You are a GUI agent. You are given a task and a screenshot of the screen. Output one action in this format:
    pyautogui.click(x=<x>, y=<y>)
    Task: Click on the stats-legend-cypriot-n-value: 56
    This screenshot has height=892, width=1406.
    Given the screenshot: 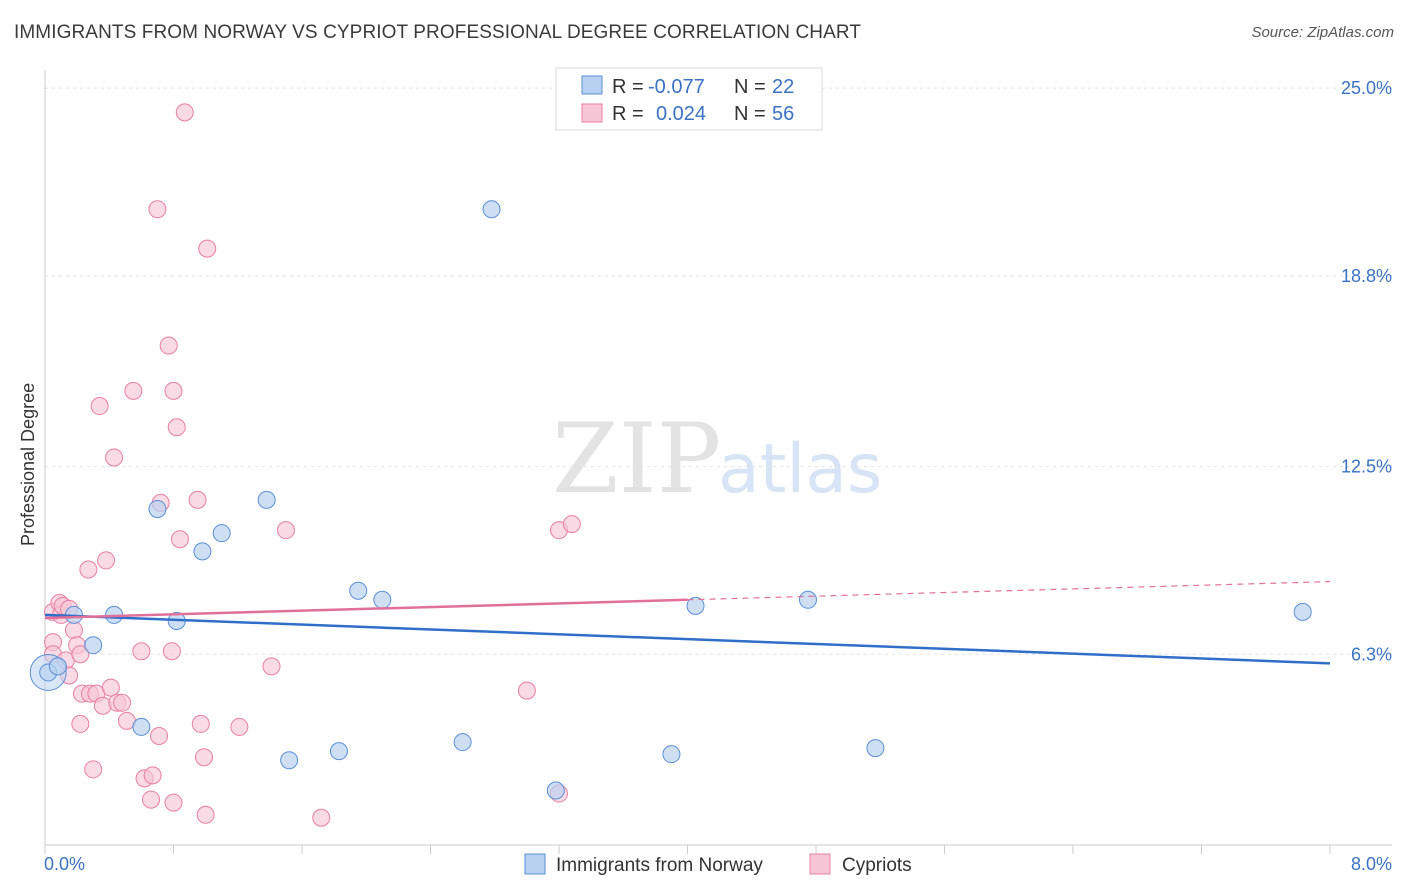 What is the action you would take?
    pyautogui.click(x=783, y=114)
    